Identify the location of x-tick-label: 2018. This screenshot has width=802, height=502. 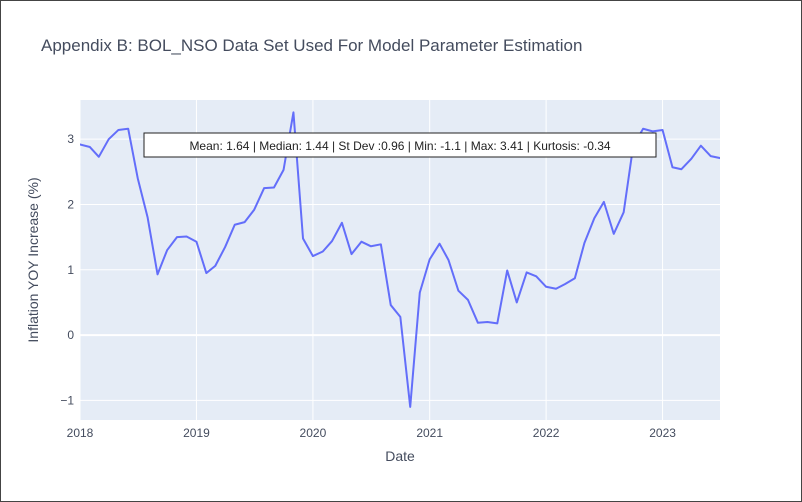
(80, 433).